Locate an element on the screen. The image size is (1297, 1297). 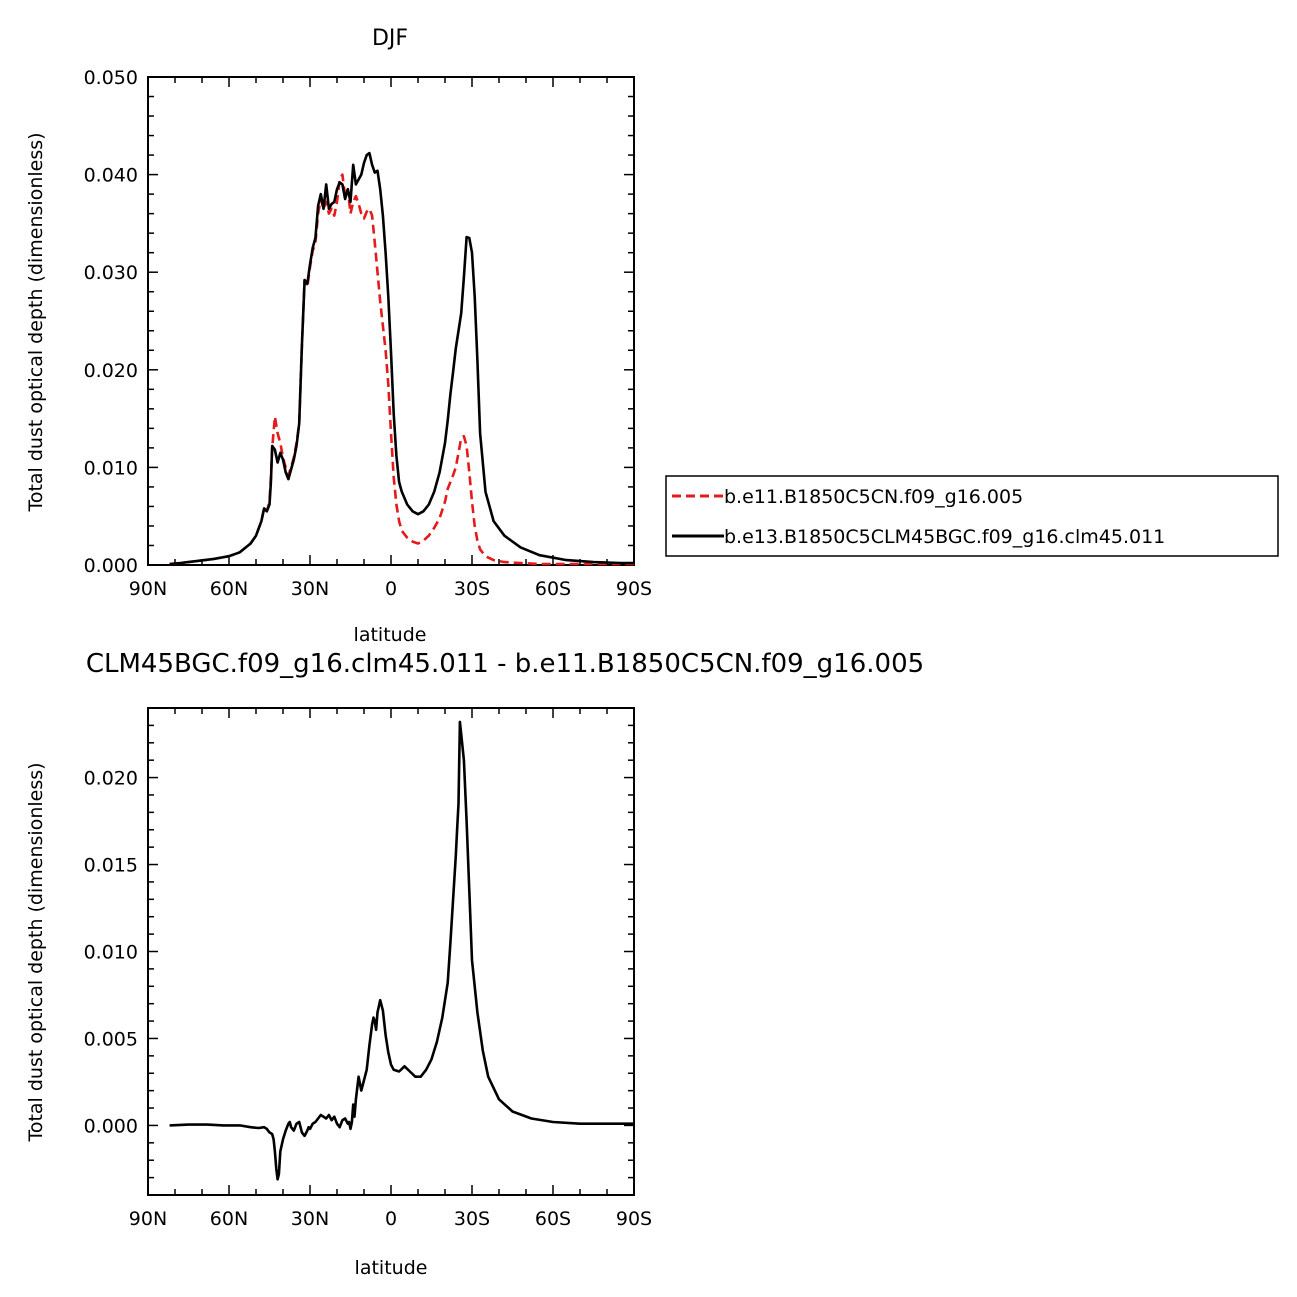
bottom-x-tick-label: 30N is located at coordinates (310, 1219).